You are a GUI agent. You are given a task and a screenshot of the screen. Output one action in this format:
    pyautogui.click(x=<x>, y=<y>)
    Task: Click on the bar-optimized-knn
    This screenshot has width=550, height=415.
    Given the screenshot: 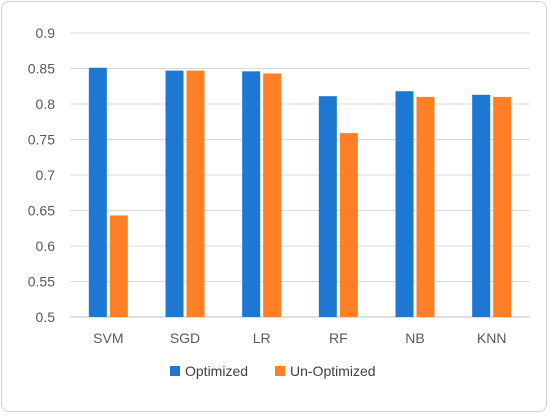 What is the action you would take?
    pyautogui.click(x=481, y=206)
    